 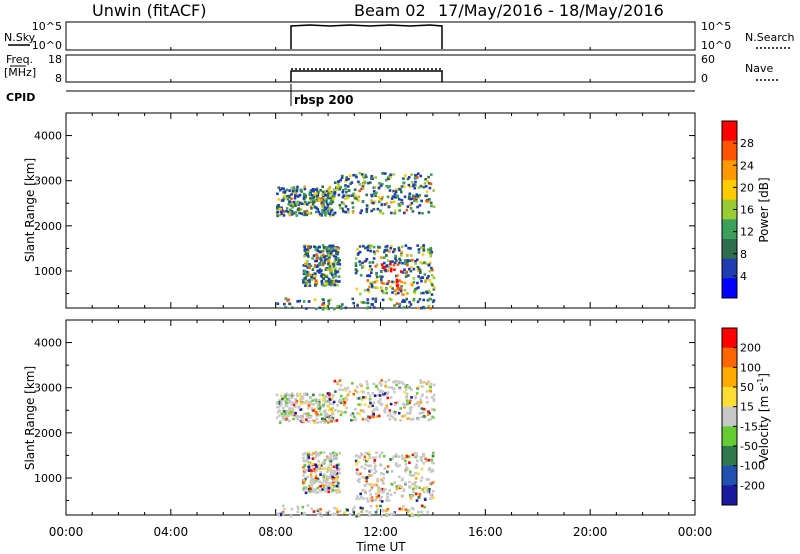 What do you see at coordinates (30, 418) in the screenshot?
I see `velocity-ylabel: Slant Range [km]` at bounding box center [30, 418].